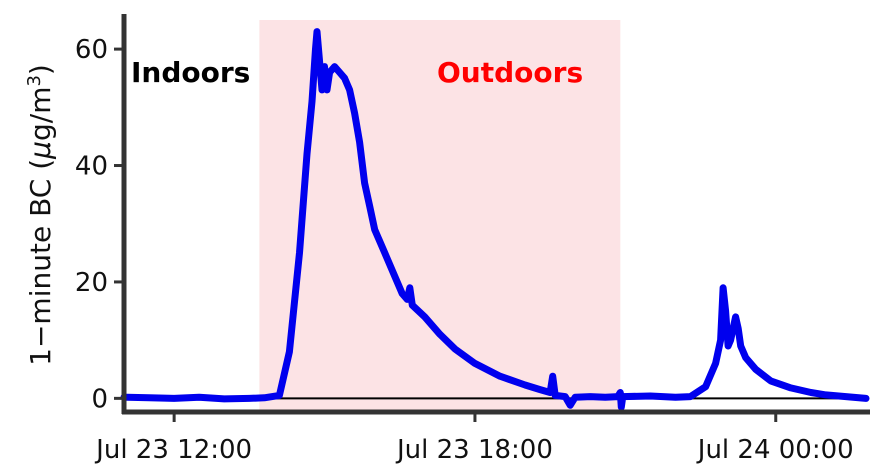  Describe the element at coordinates (510, 72) in the screenshot. I see `annotation-outdoors: Outdoors` at that location.